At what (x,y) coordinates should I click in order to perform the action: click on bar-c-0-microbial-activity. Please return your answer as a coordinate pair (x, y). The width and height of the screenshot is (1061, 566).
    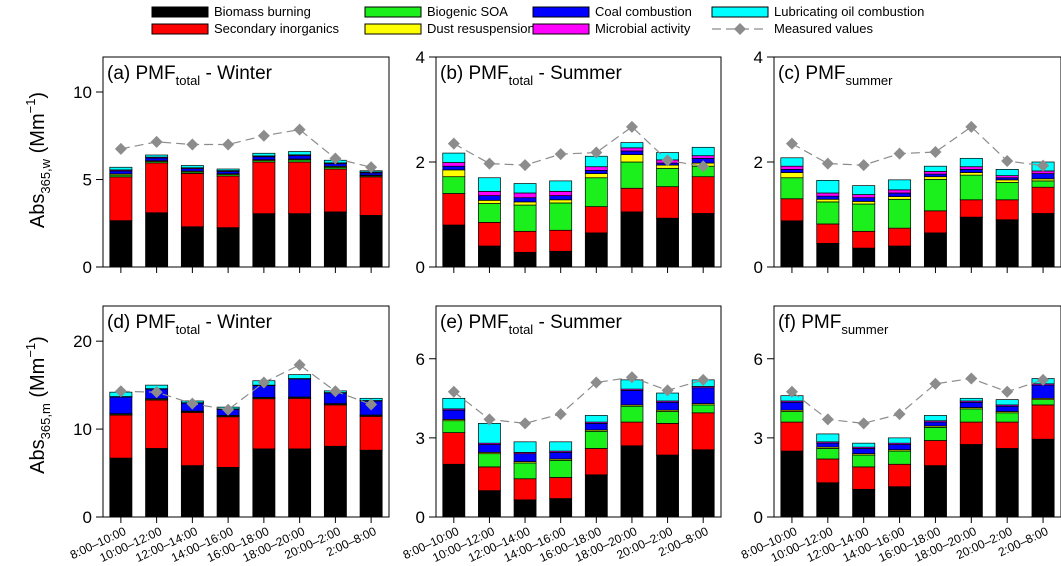
    Looking at the image, I should click on (792, 167).